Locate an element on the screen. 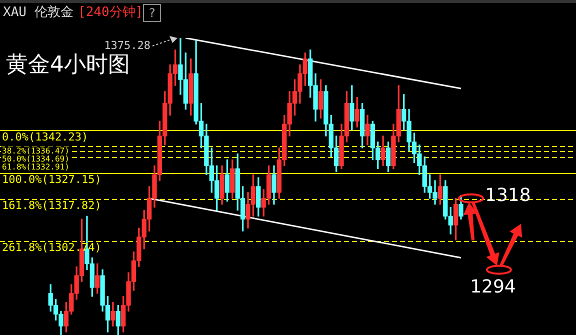 The image size is (576, 335). chart-title: XAU 伦敦金 is located at coordinates (38, 13).